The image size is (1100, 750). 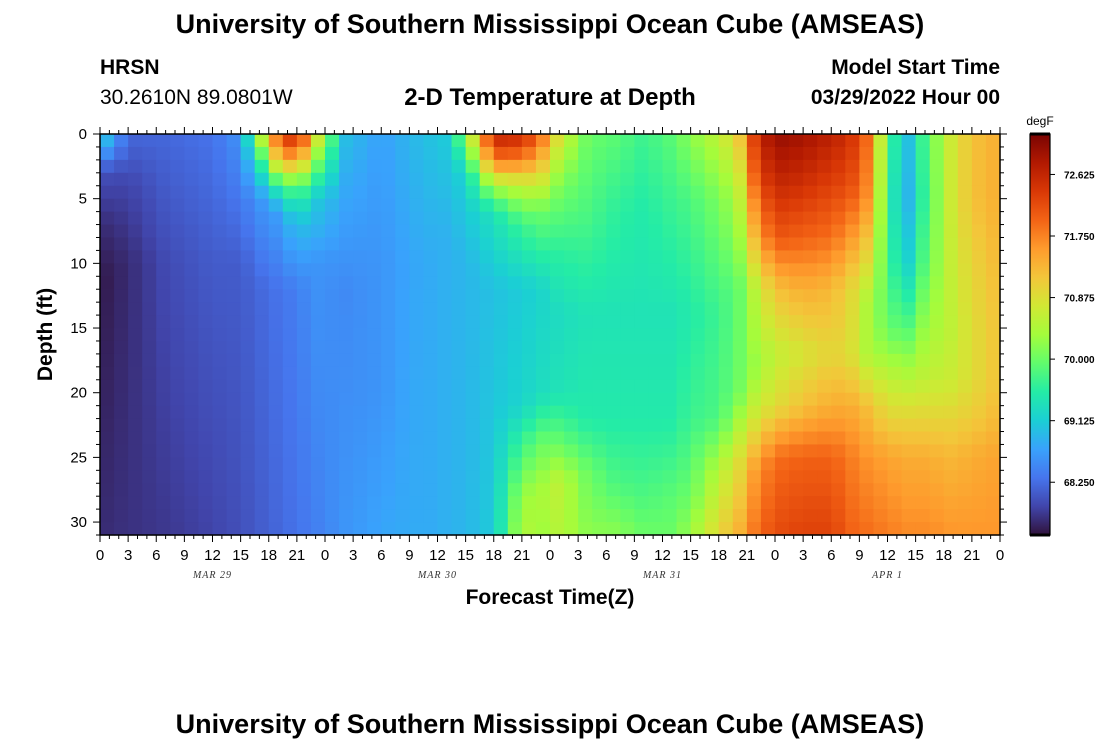 What do you see at coordinates (156, 555) in the screenshot?
I see `x-tick-label: 6` at bounding box center [156, 555].